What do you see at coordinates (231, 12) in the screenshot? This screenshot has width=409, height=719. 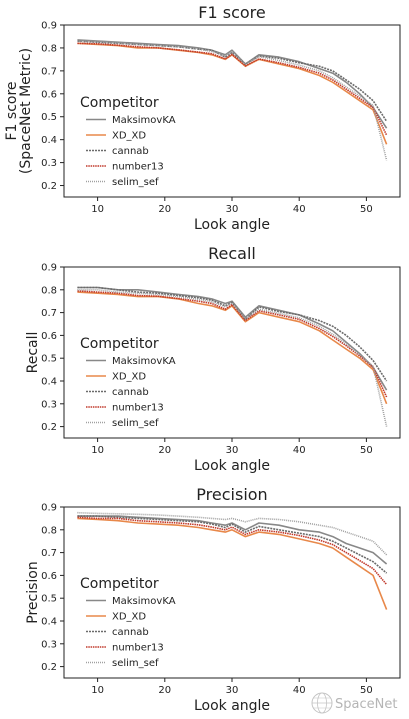 I see `chart-title: F1 score` at bounding box center [231, 12].